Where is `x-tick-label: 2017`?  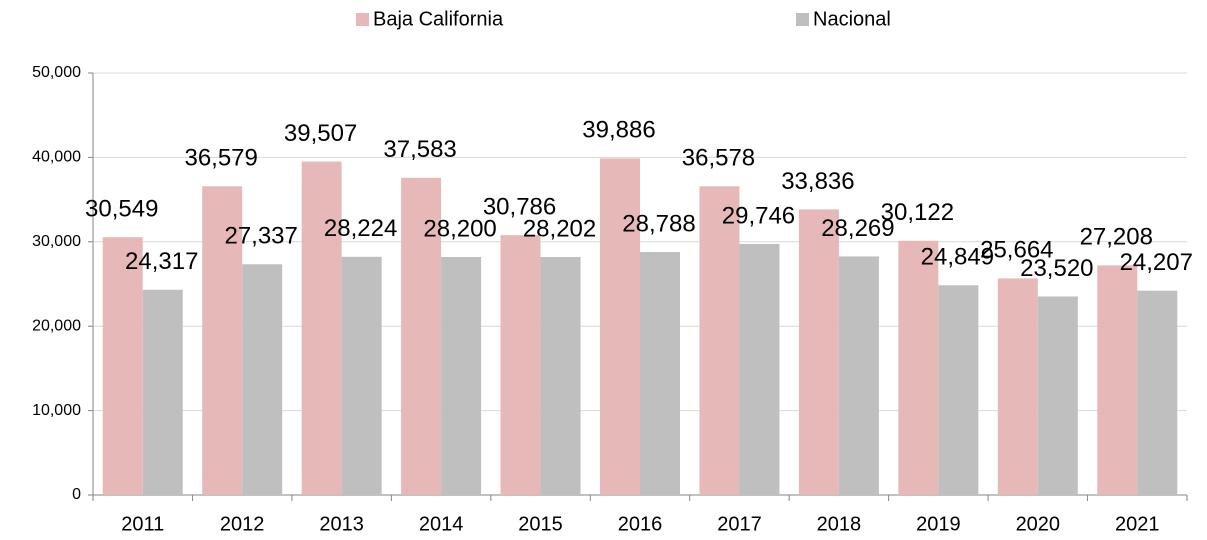
x-tick-label: 2017 is located at coordinates (739, 524).